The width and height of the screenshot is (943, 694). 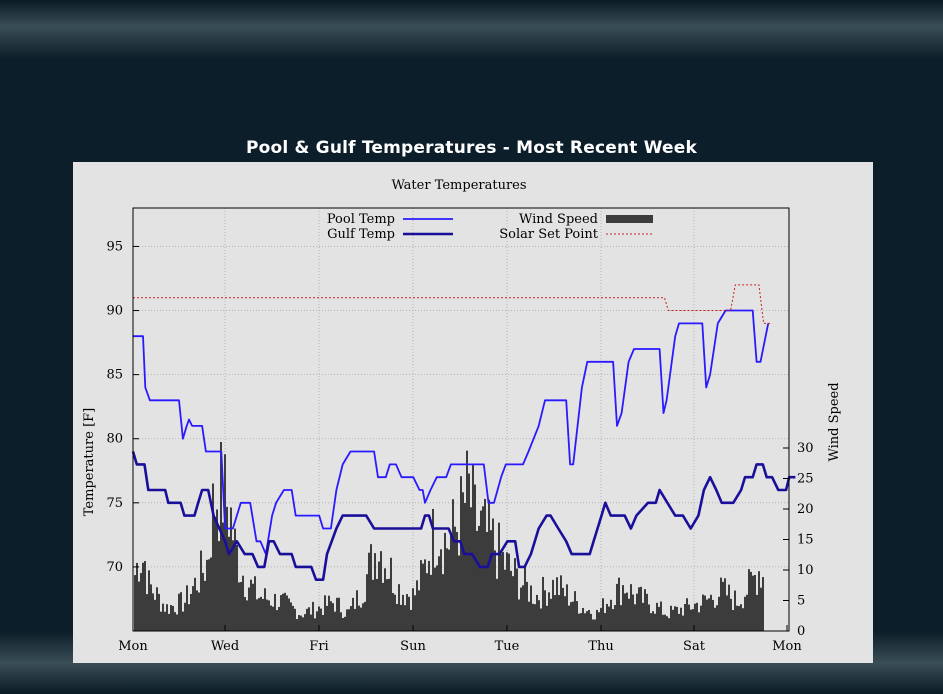 I want to click on x-tick-label: Sat, so click(x=694, y=646).